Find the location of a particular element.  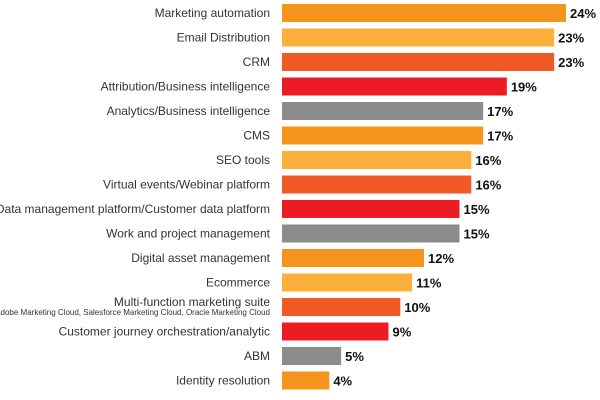

category-label-analytics-business-intelligence: Analytics/Business intelligence is located at coordinates (189, 111).